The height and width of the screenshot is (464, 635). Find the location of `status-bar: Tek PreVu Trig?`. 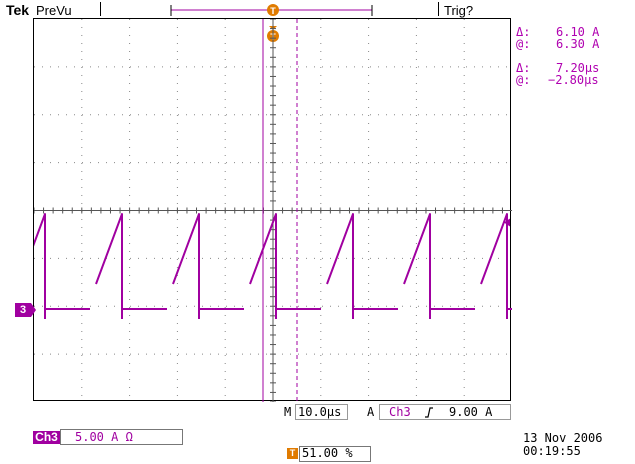

status-bar: Tek PreVu Trig? is located at coordinates (317, 9).